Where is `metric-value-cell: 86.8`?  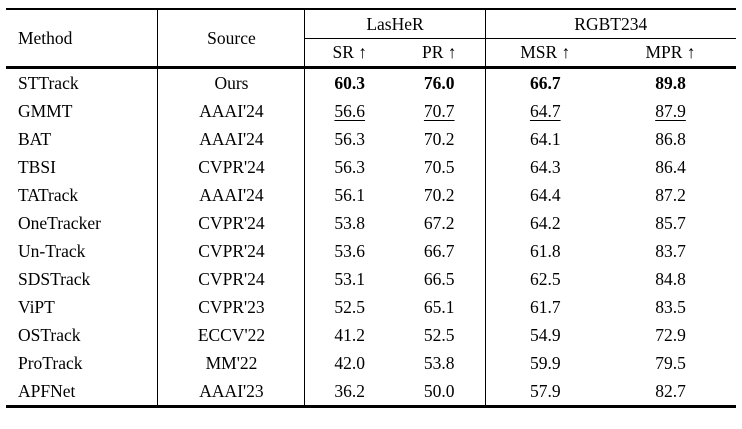 metric-value-cell: 86.8 is located at coordinates (670, 139).